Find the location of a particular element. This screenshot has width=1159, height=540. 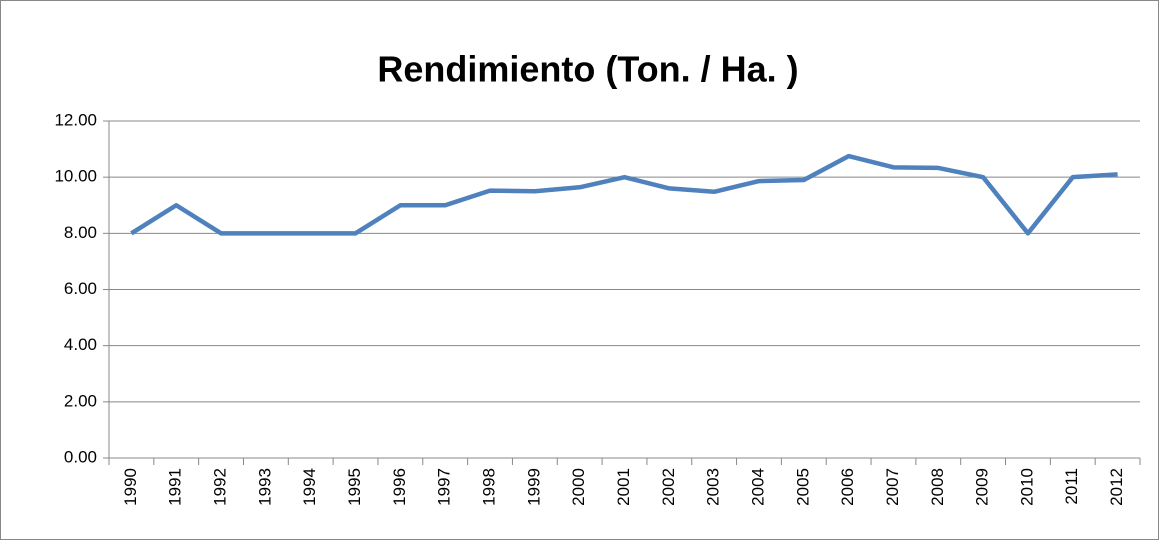

data-line is located at coordinates (624, 194).